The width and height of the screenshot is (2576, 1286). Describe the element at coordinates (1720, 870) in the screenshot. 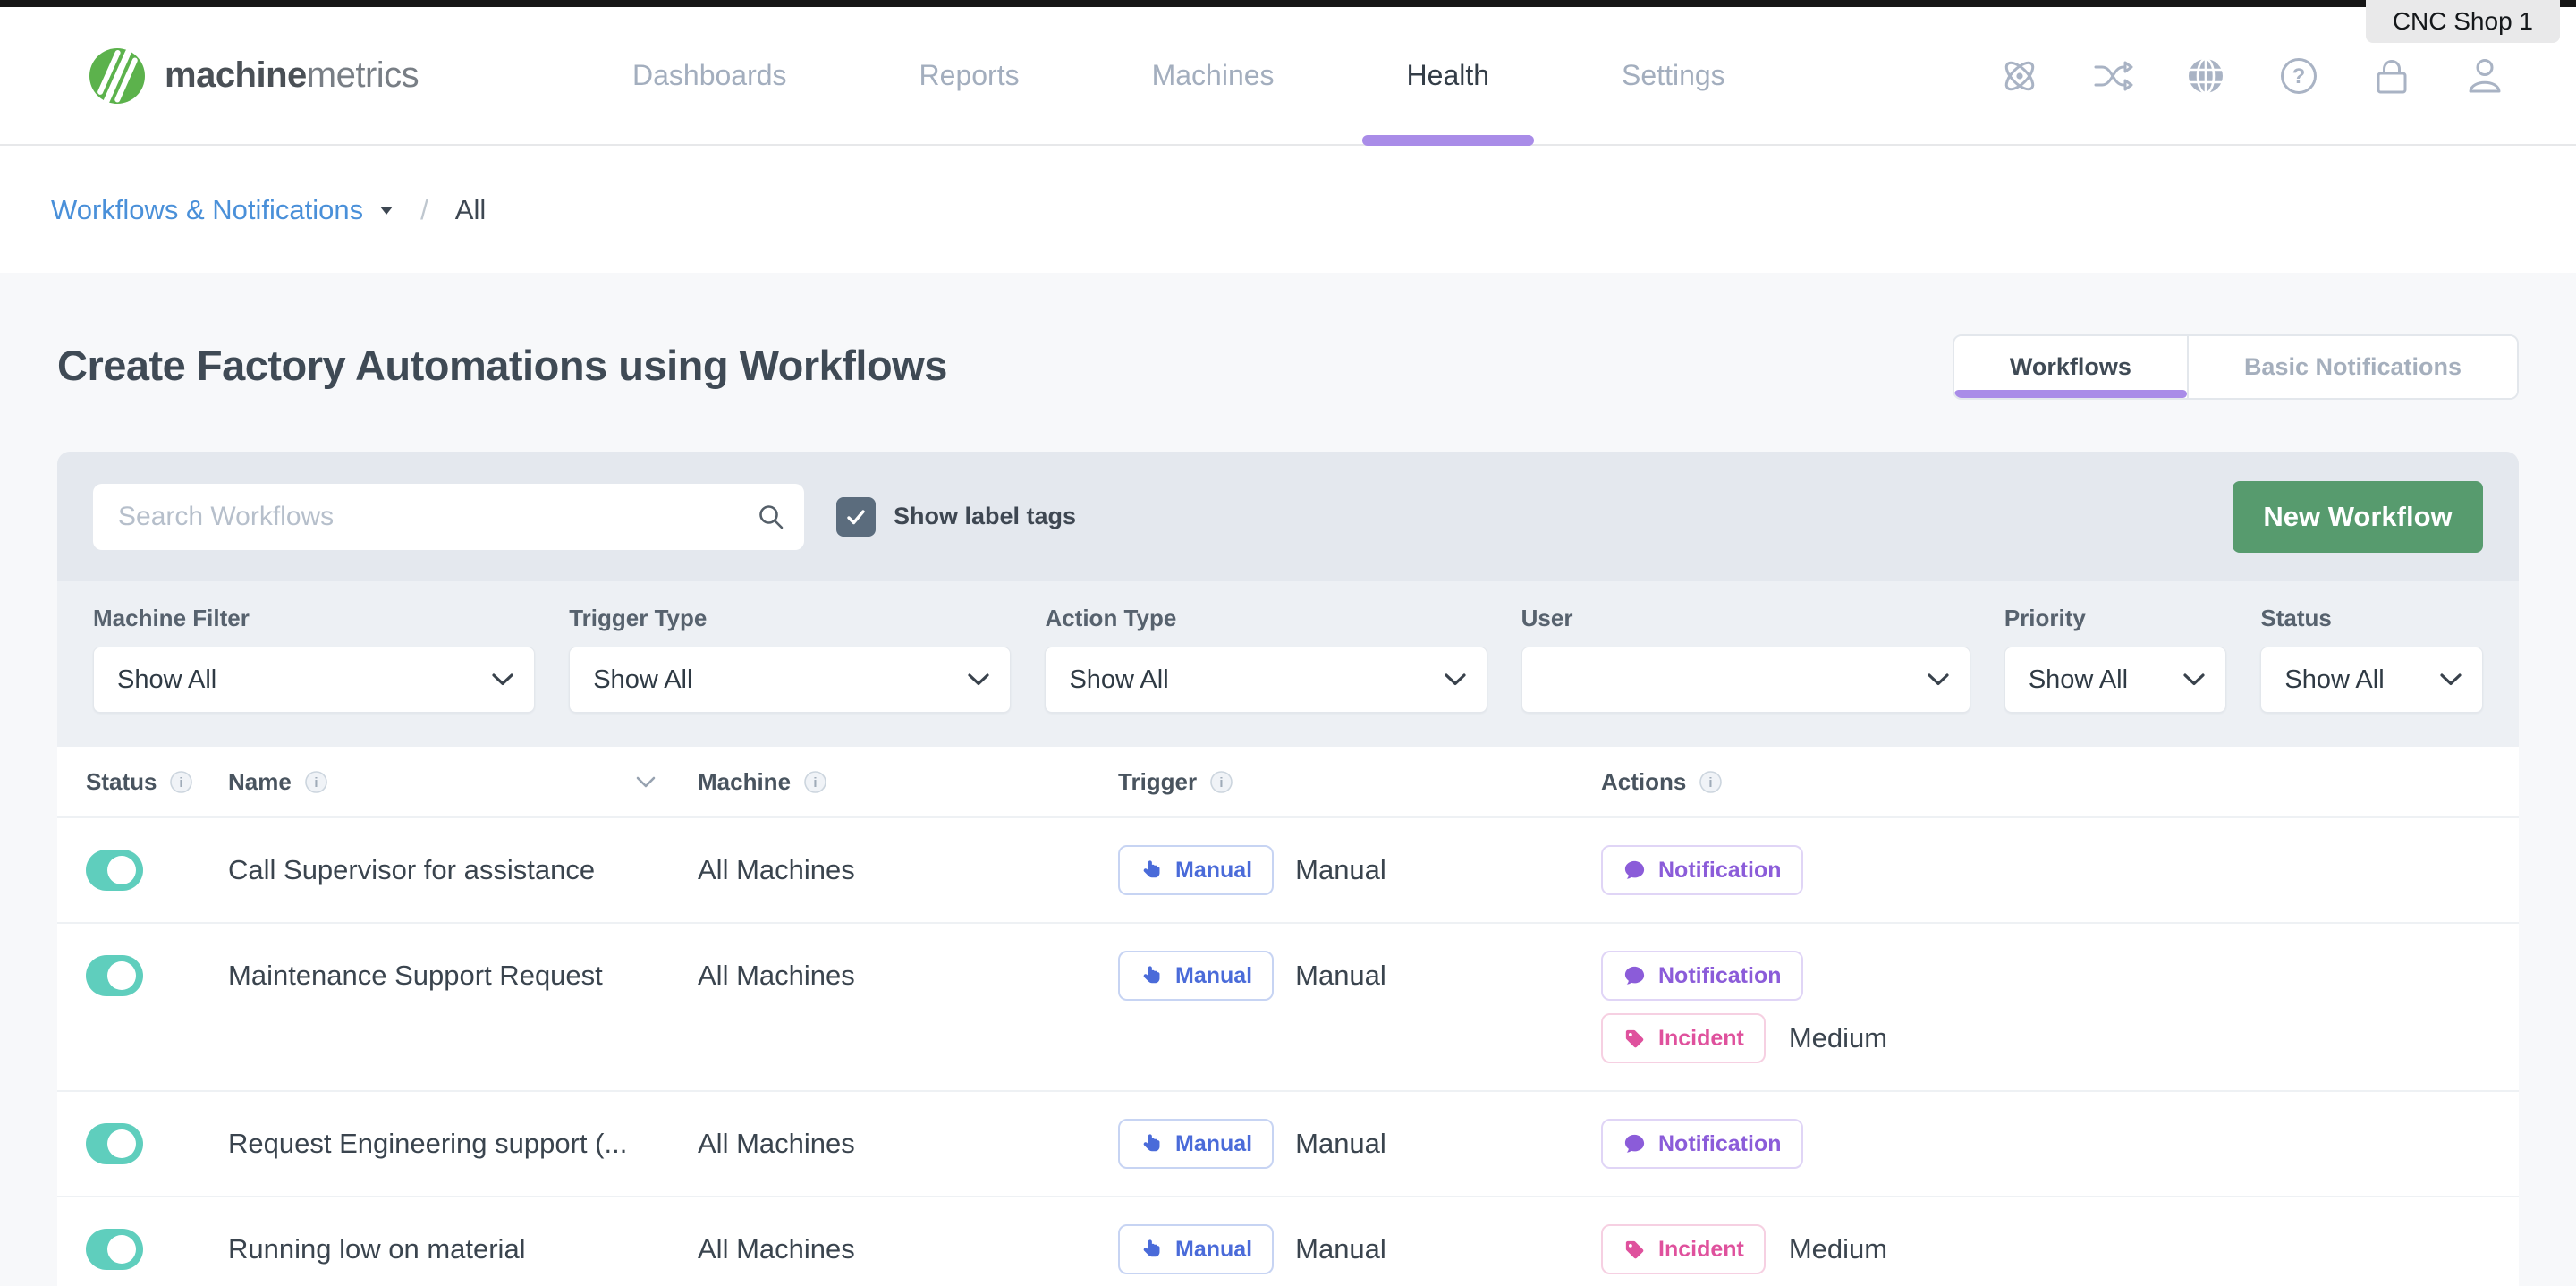

I see `badge-label: Notification` at that location.